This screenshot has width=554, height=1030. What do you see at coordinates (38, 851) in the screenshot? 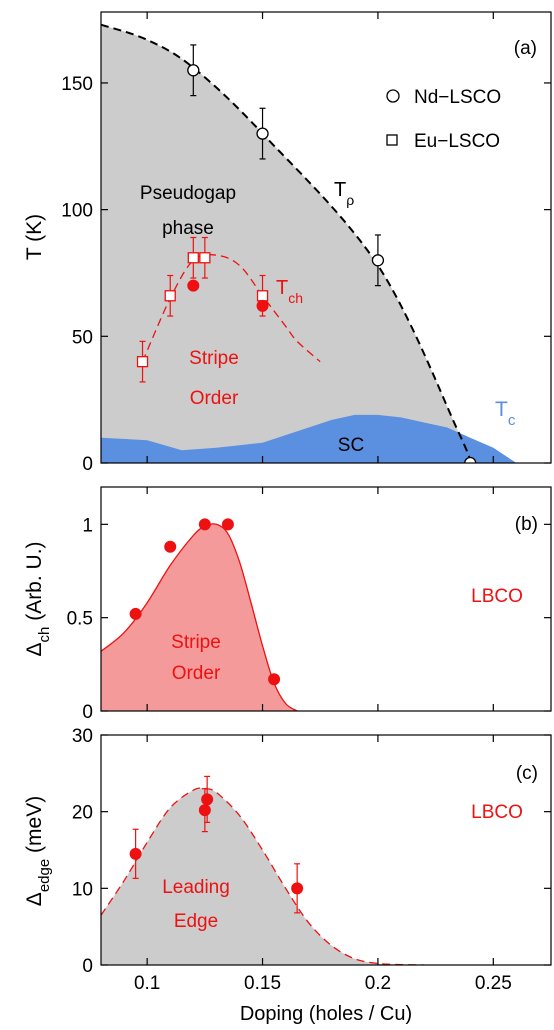
I see `panel-c-ylabel: Δedge (meV)` at bounding box center [38, 851].